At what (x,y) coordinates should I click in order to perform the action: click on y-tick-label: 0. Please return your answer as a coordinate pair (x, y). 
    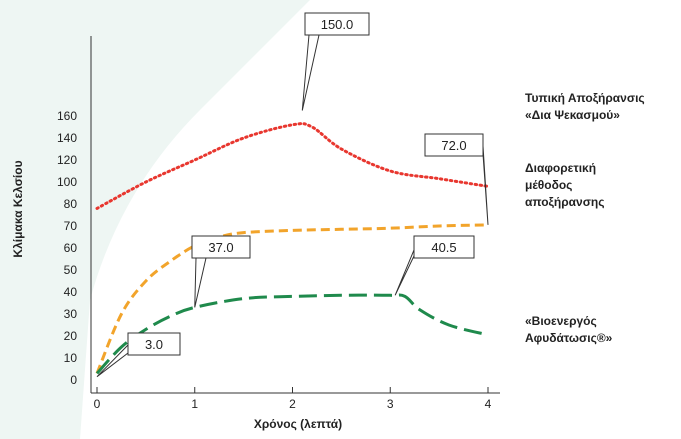
    Looking at the image, I should click on (73, 380).